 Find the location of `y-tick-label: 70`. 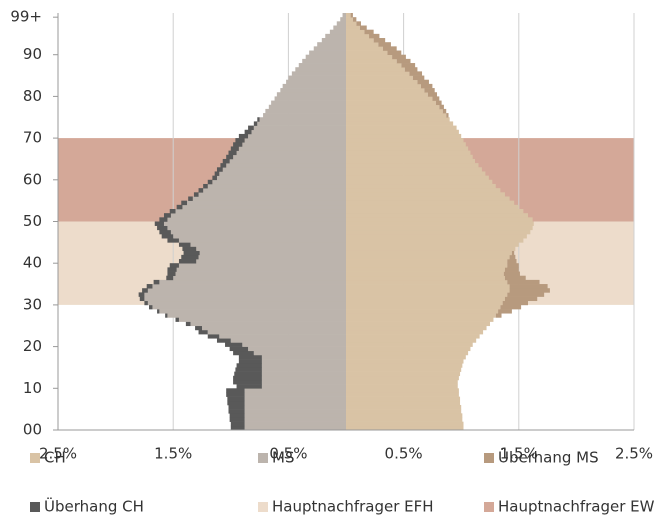

y-tick-label: 70 is located at coordinates (32, 138).